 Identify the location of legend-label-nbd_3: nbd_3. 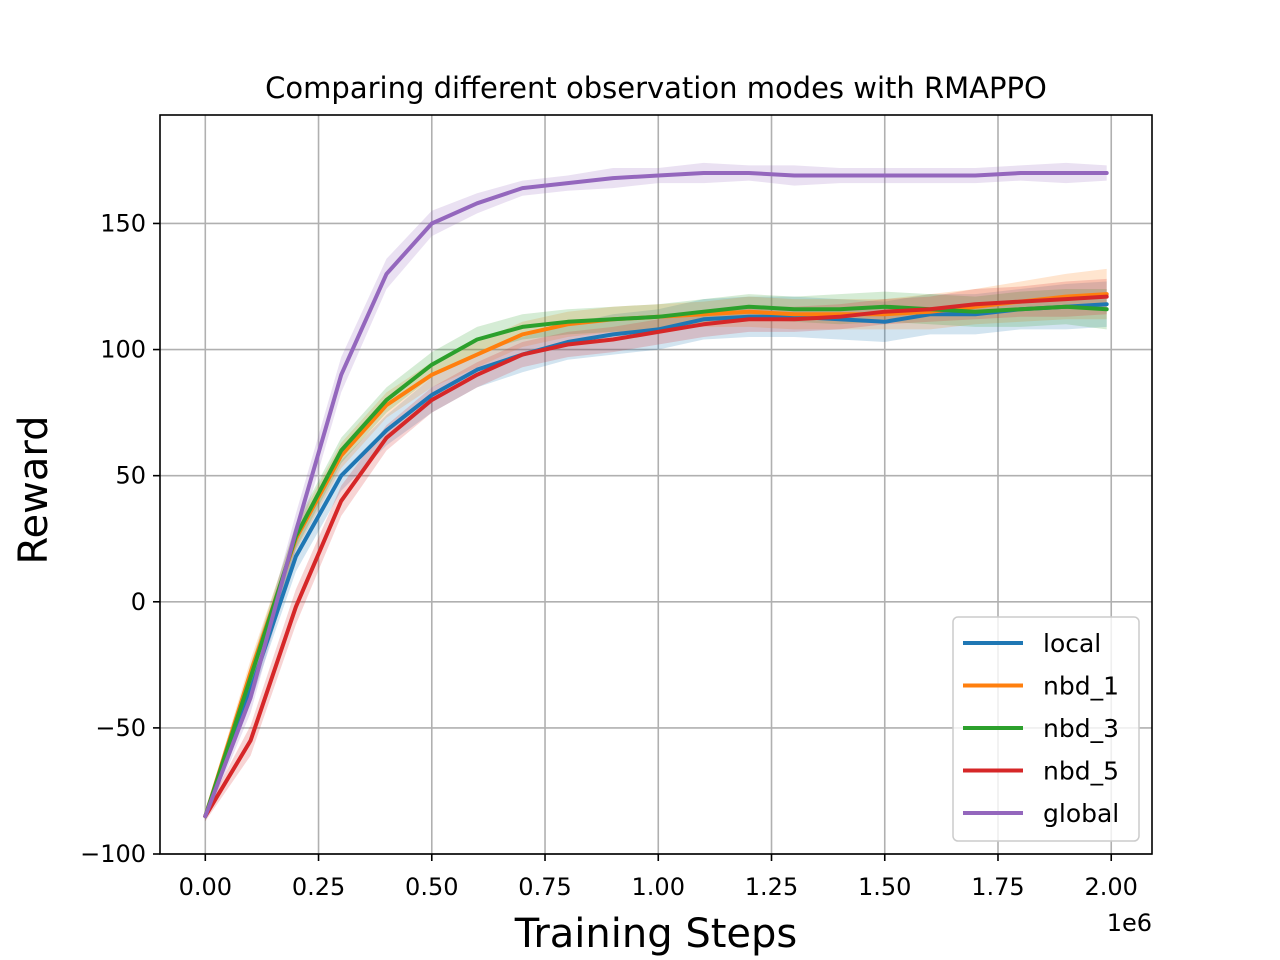
(1081, 728).